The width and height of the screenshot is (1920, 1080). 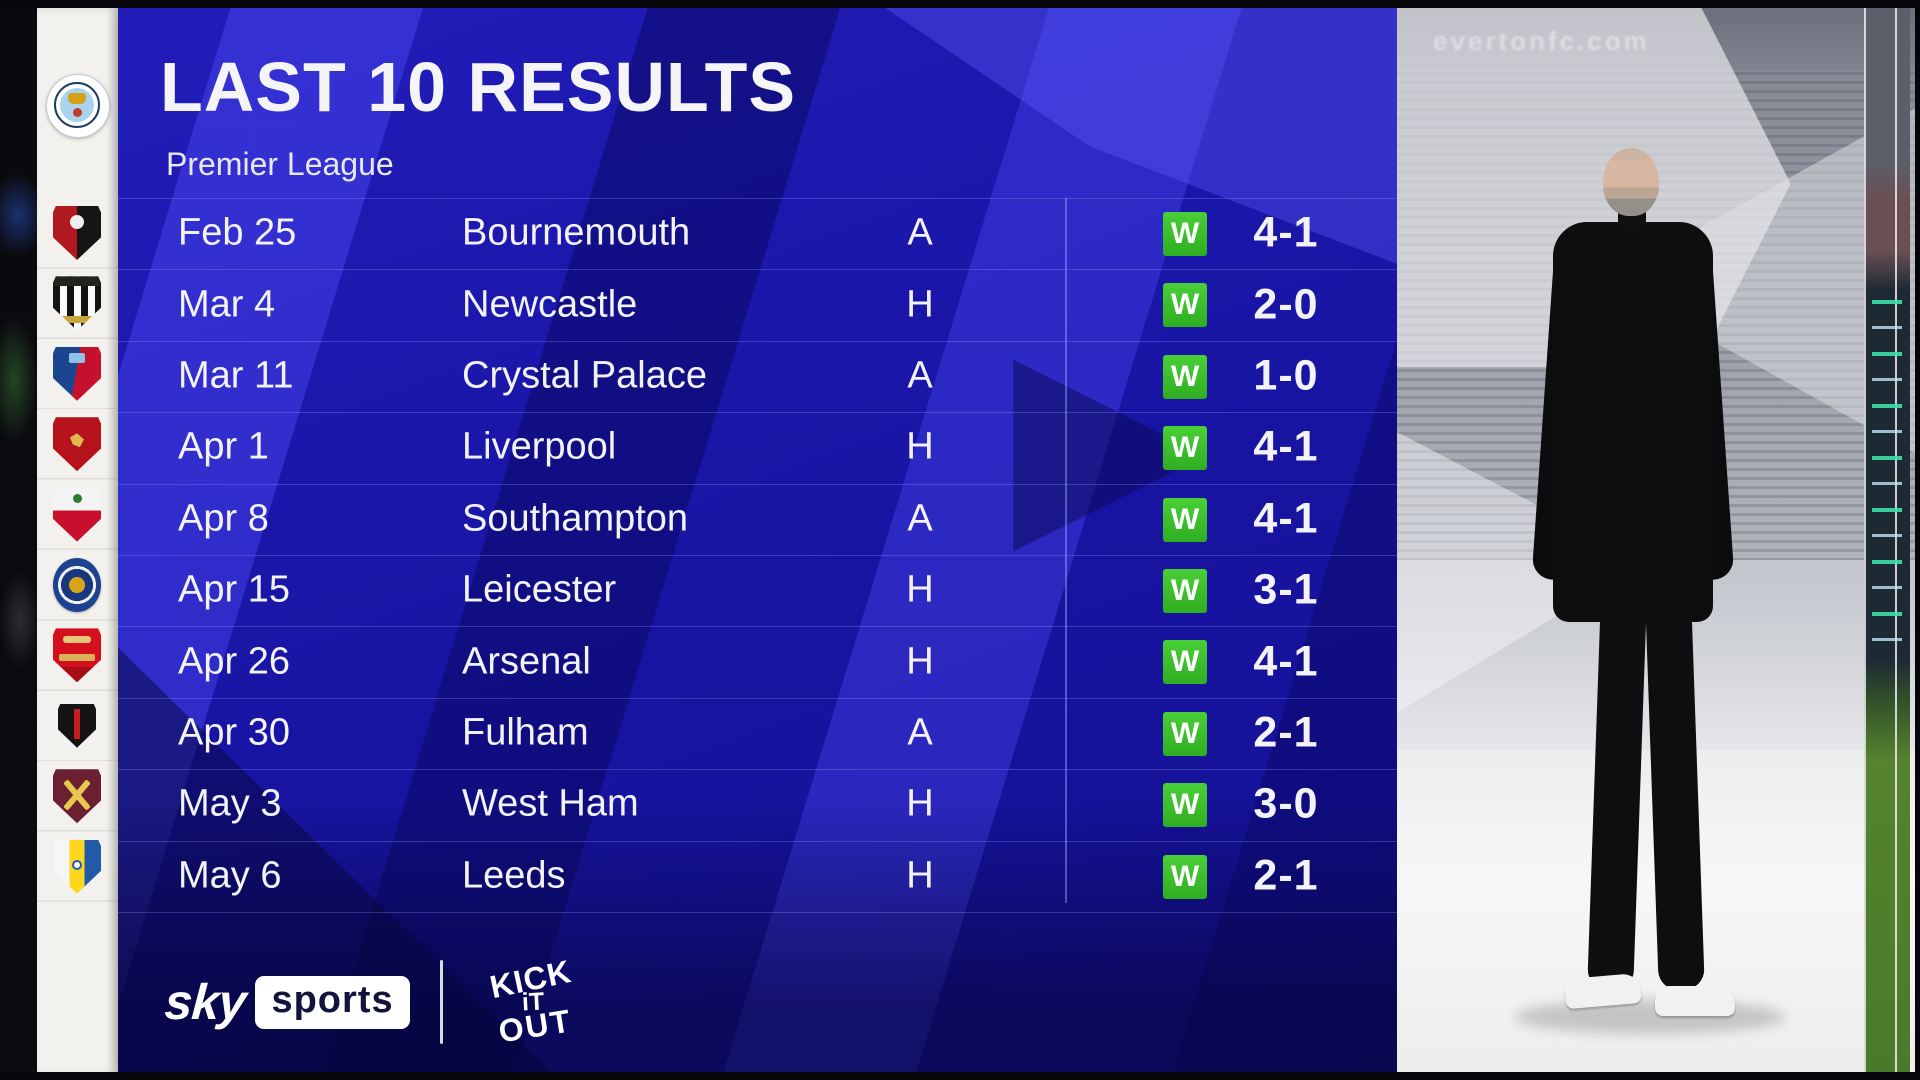 What do you see at coordinates (227, 304) in the screenshot?
I see `match-date: Mar 4` at bounding box center [227, 304].